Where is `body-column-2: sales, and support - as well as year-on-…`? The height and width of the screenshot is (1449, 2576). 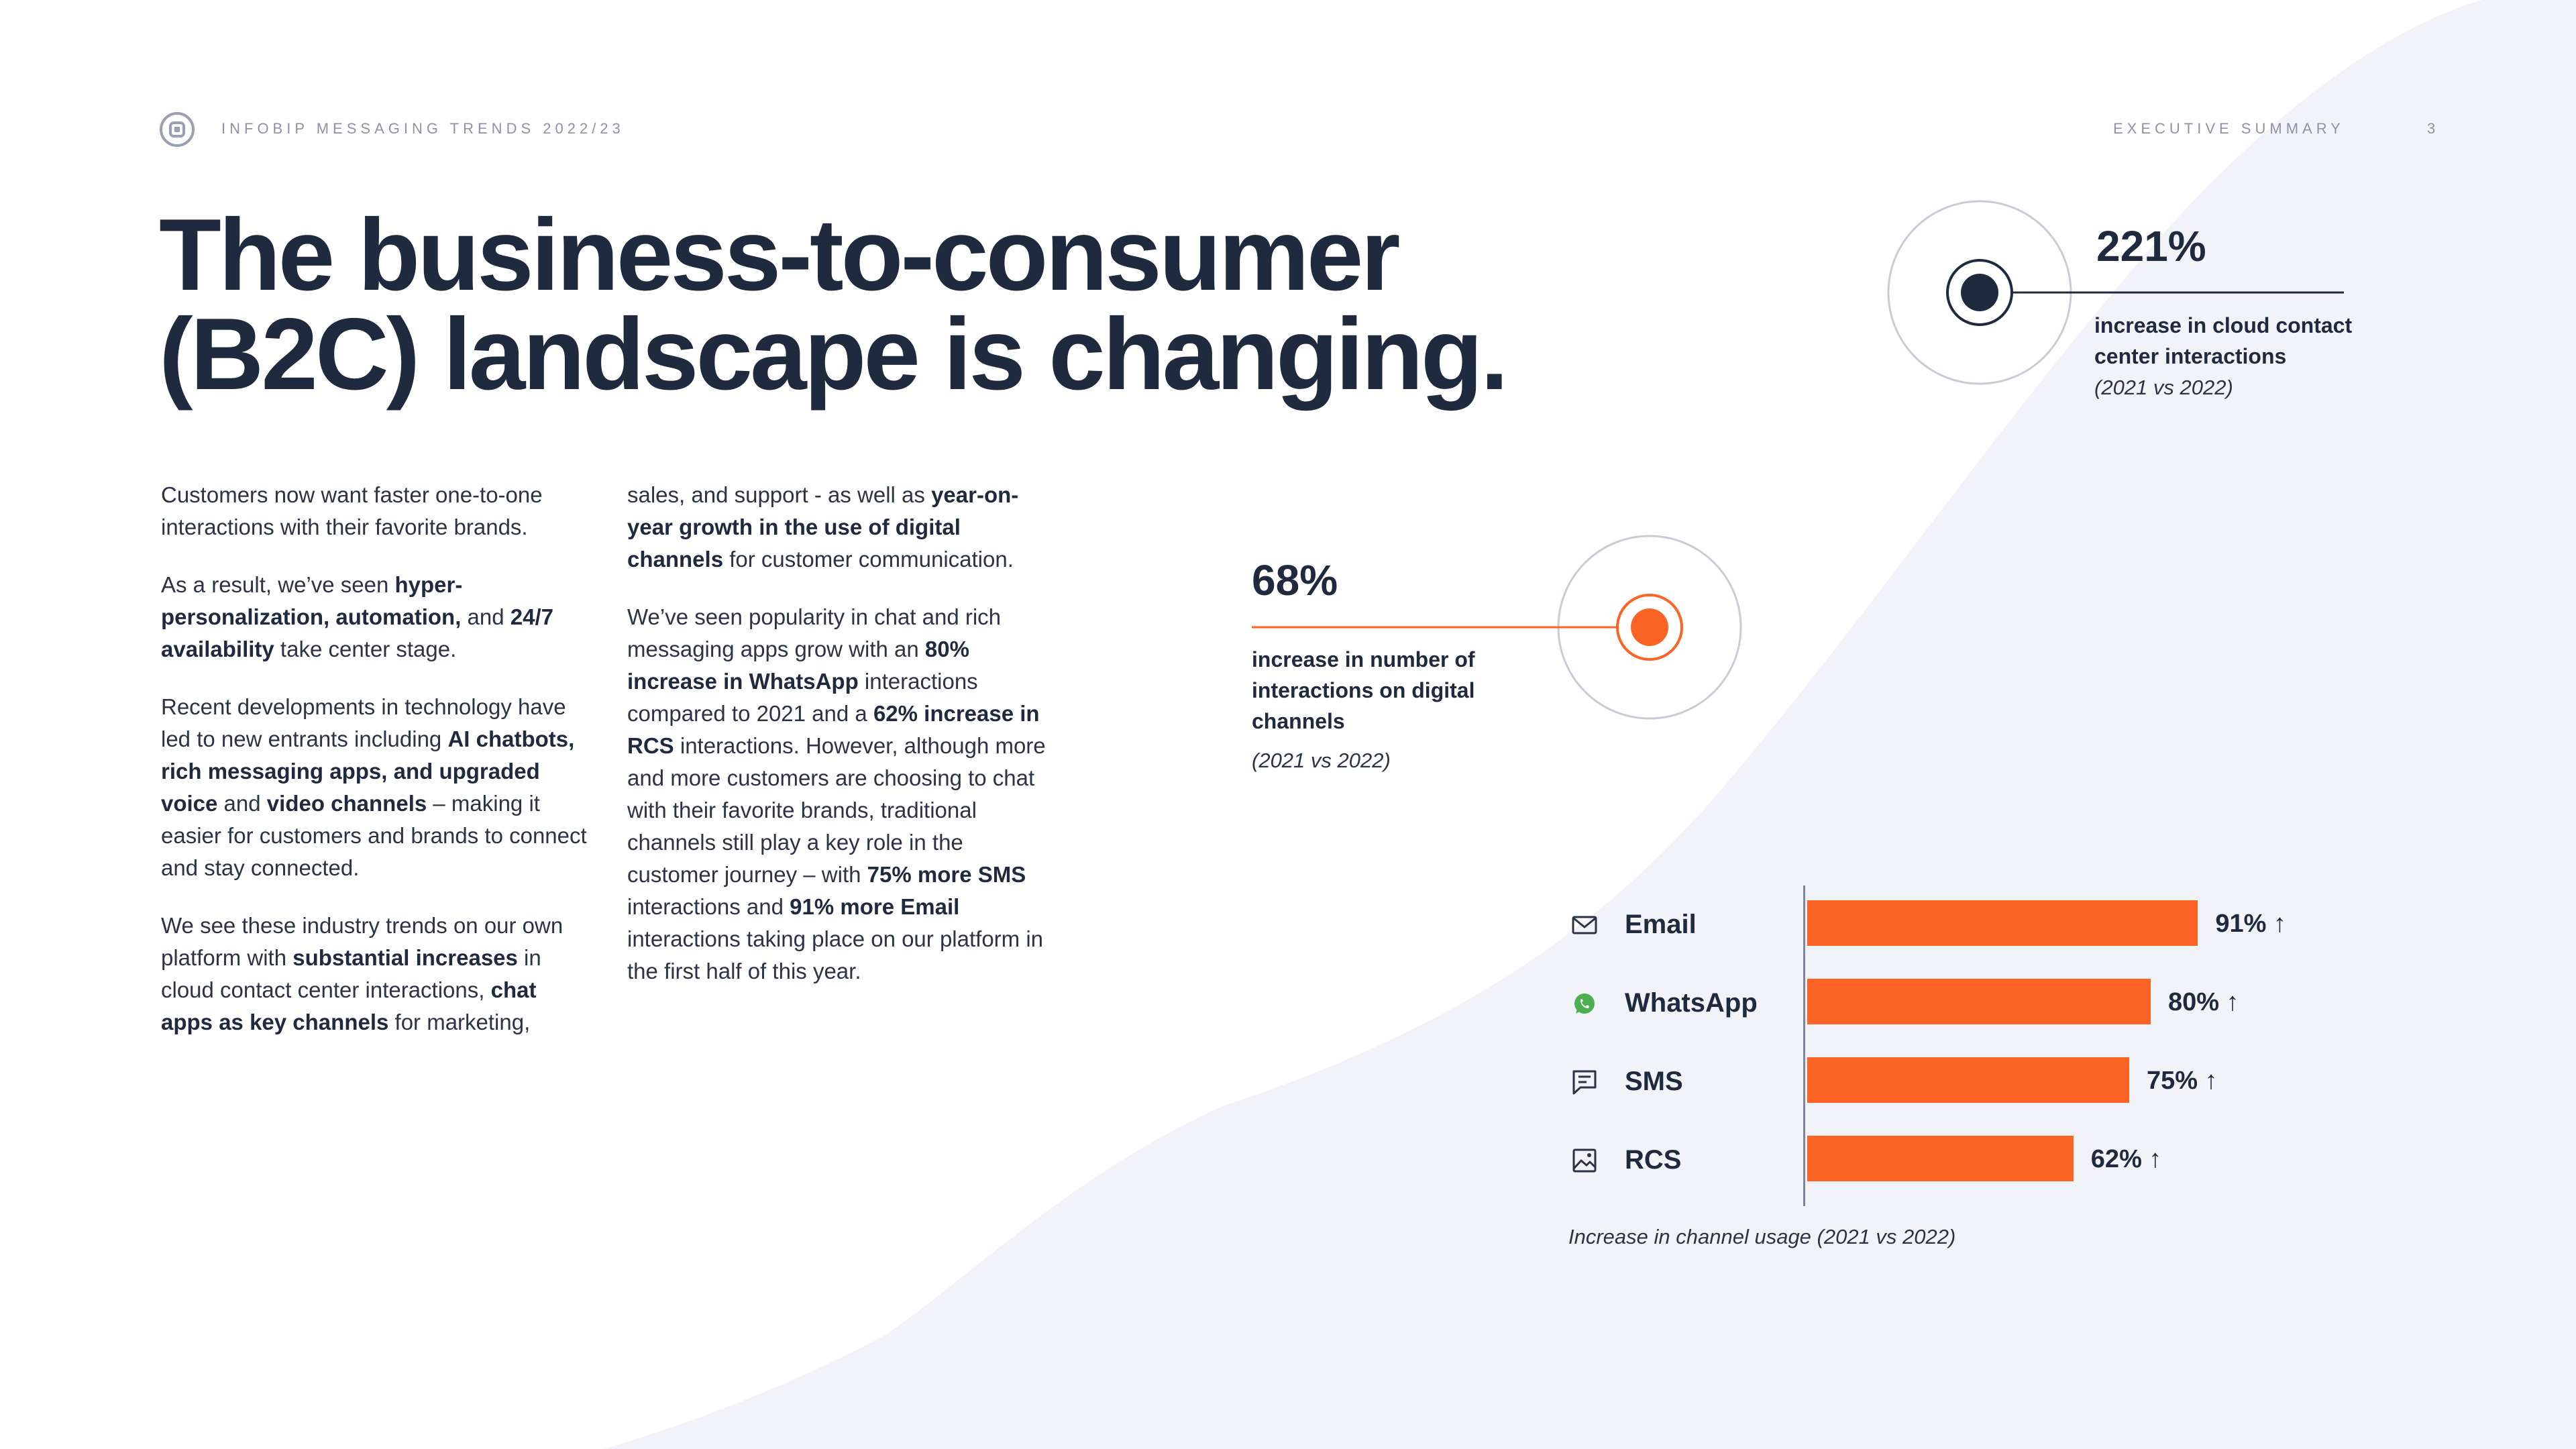 body-column-2: sales, and support - as well as year-on-… is located at coordinates (842, 746).